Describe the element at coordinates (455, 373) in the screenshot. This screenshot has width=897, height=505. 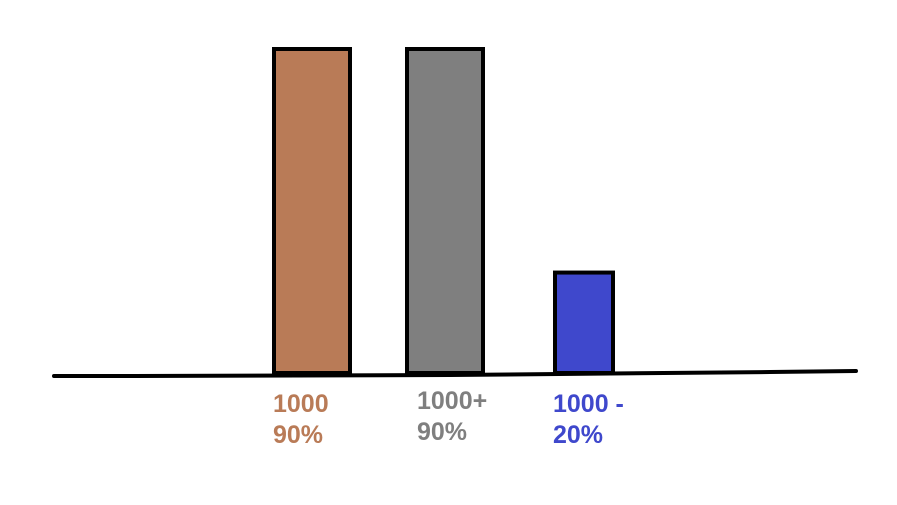
I see `x-axis-baseline` at that location.